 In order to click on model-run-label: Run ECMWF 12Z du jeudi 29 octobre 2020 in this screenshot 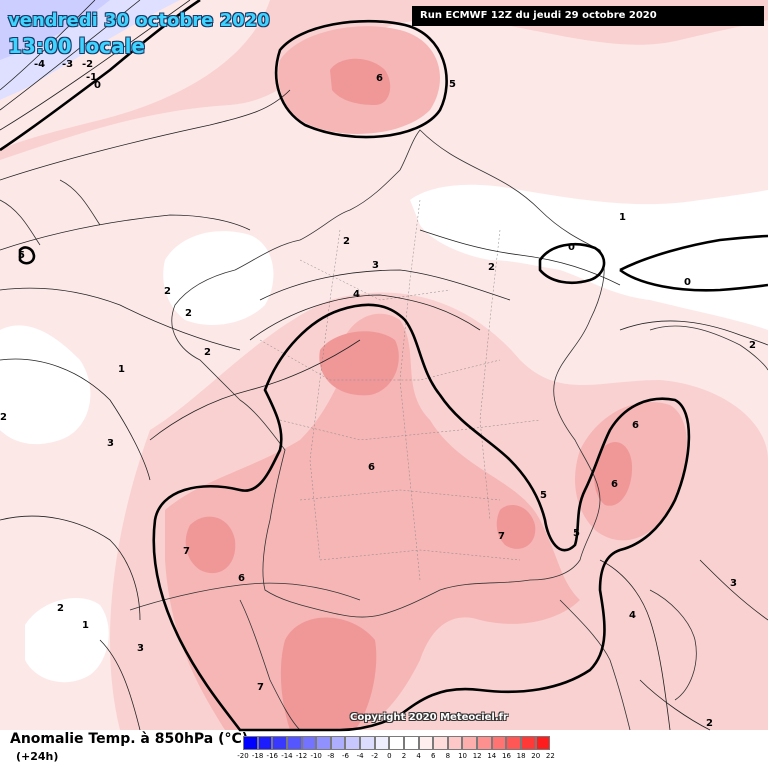, I will do `click(588, 16)`.